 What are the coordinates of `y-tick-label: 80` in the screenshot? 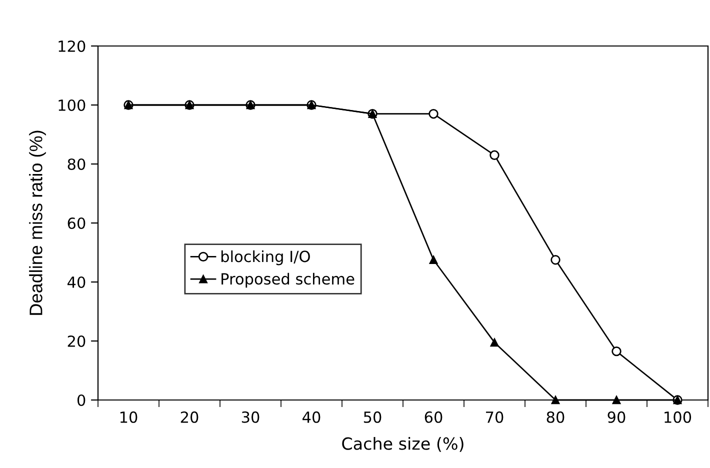 It's located at (77, 164).